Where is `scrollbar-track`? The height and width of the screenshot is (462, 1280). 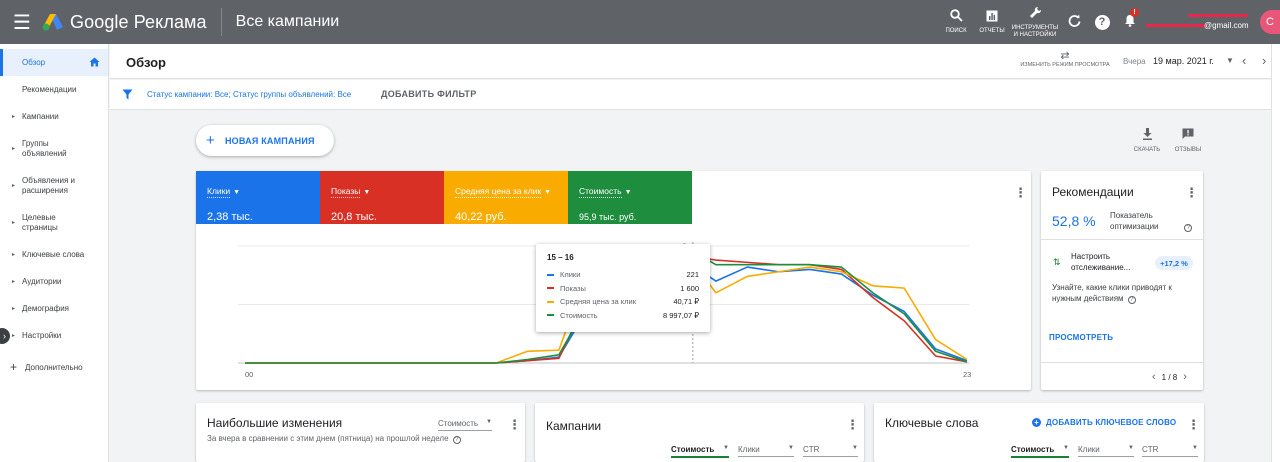
scrollbar-track is located at coordinates (1275, 253).